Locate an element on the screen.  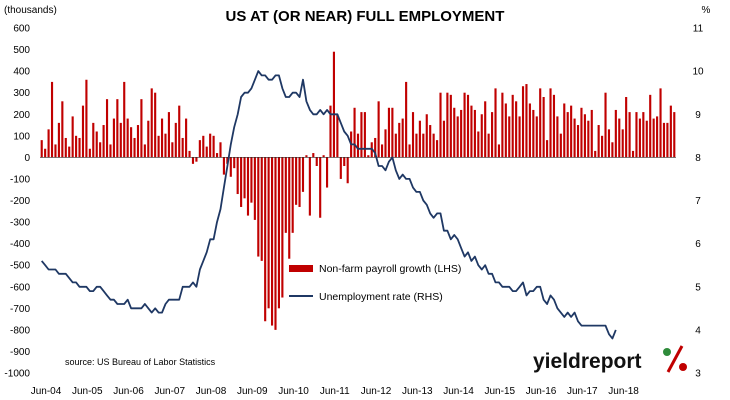
left-tick-label: 100 is located at coordinates (21, 136).